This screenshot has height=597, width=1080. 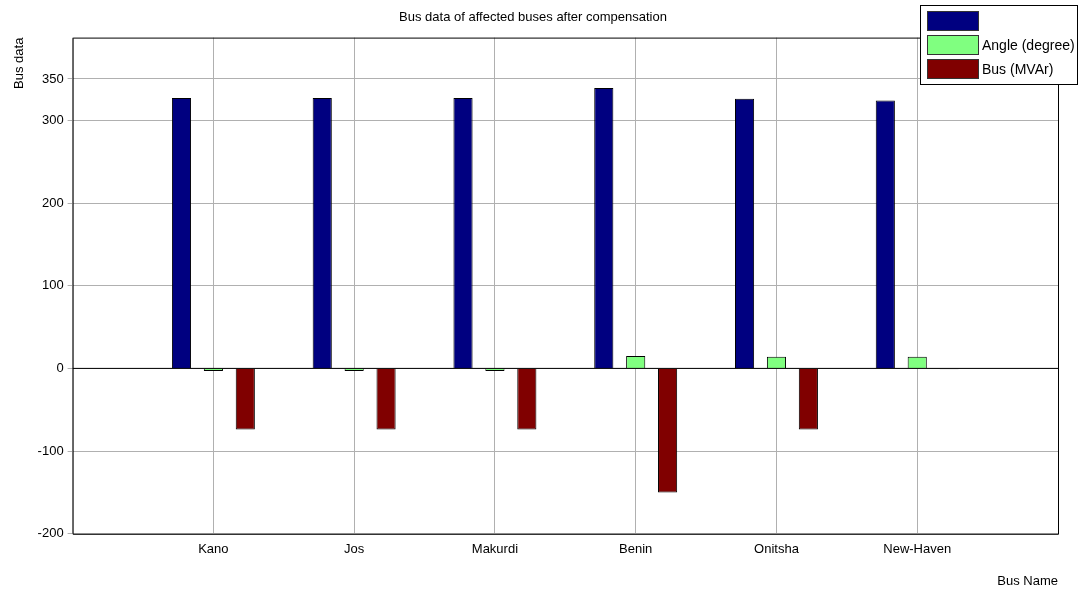 I want to click on y-tick-label: -200, so click(x=50, y=533).